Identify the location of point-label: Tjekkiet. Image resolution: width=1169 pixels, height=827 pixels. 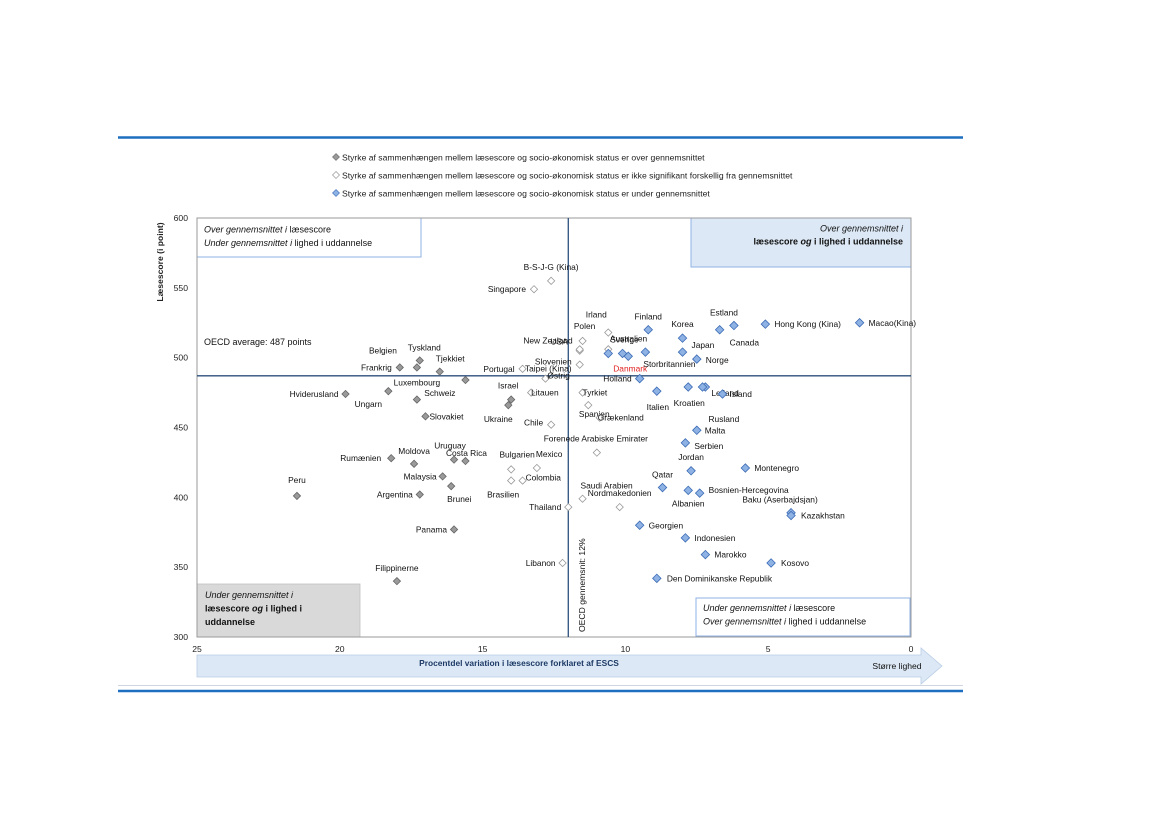
(451, 359).